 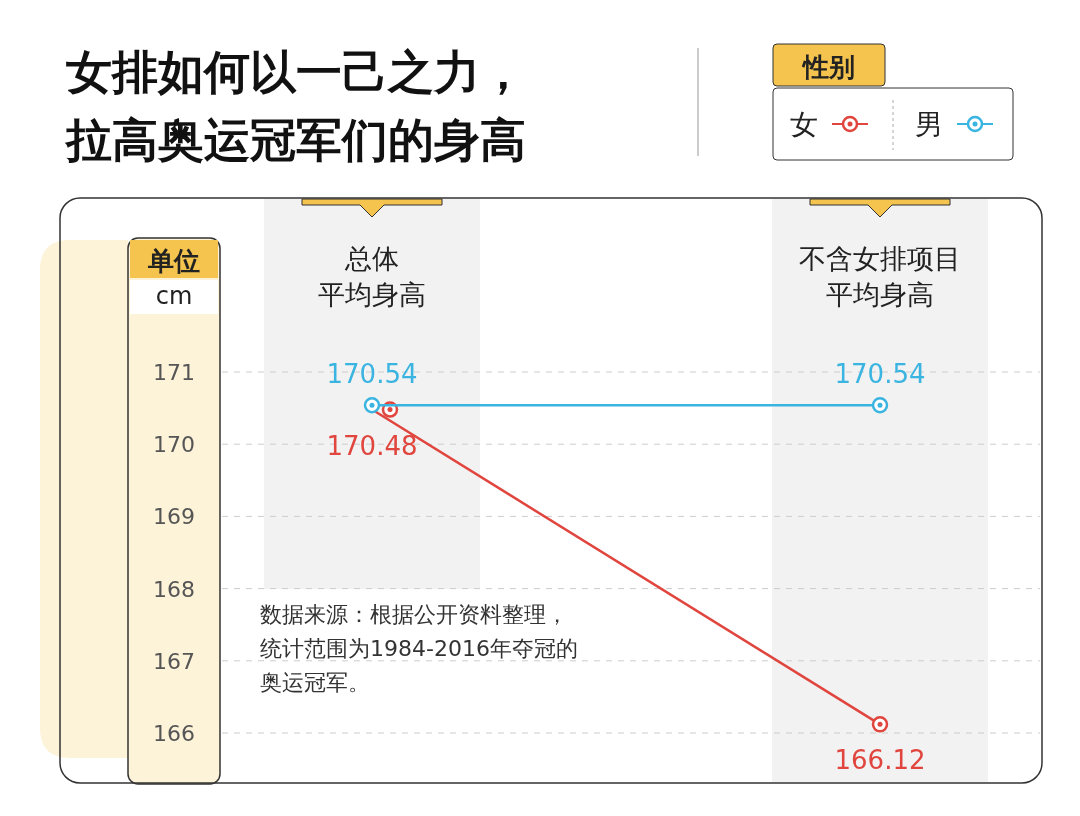 I want to click on data-label: 170.48, so click(x=372, y=445).